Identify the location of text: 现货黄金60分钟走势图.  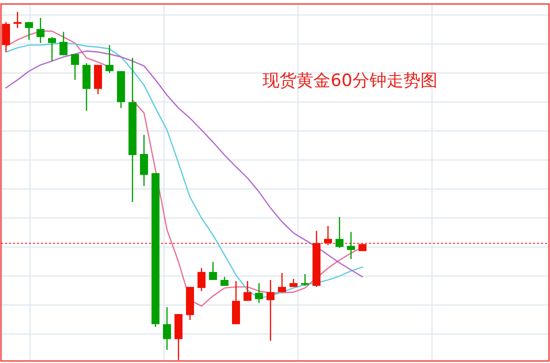
(350, 81).